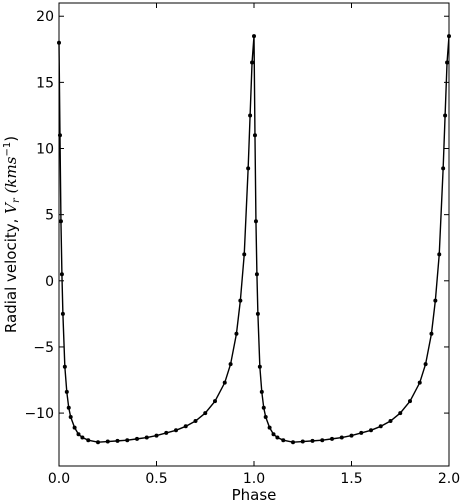 This screenshot has height=504, width=463. I want to click on x-tick-label: 0.5, so click(156, 479).